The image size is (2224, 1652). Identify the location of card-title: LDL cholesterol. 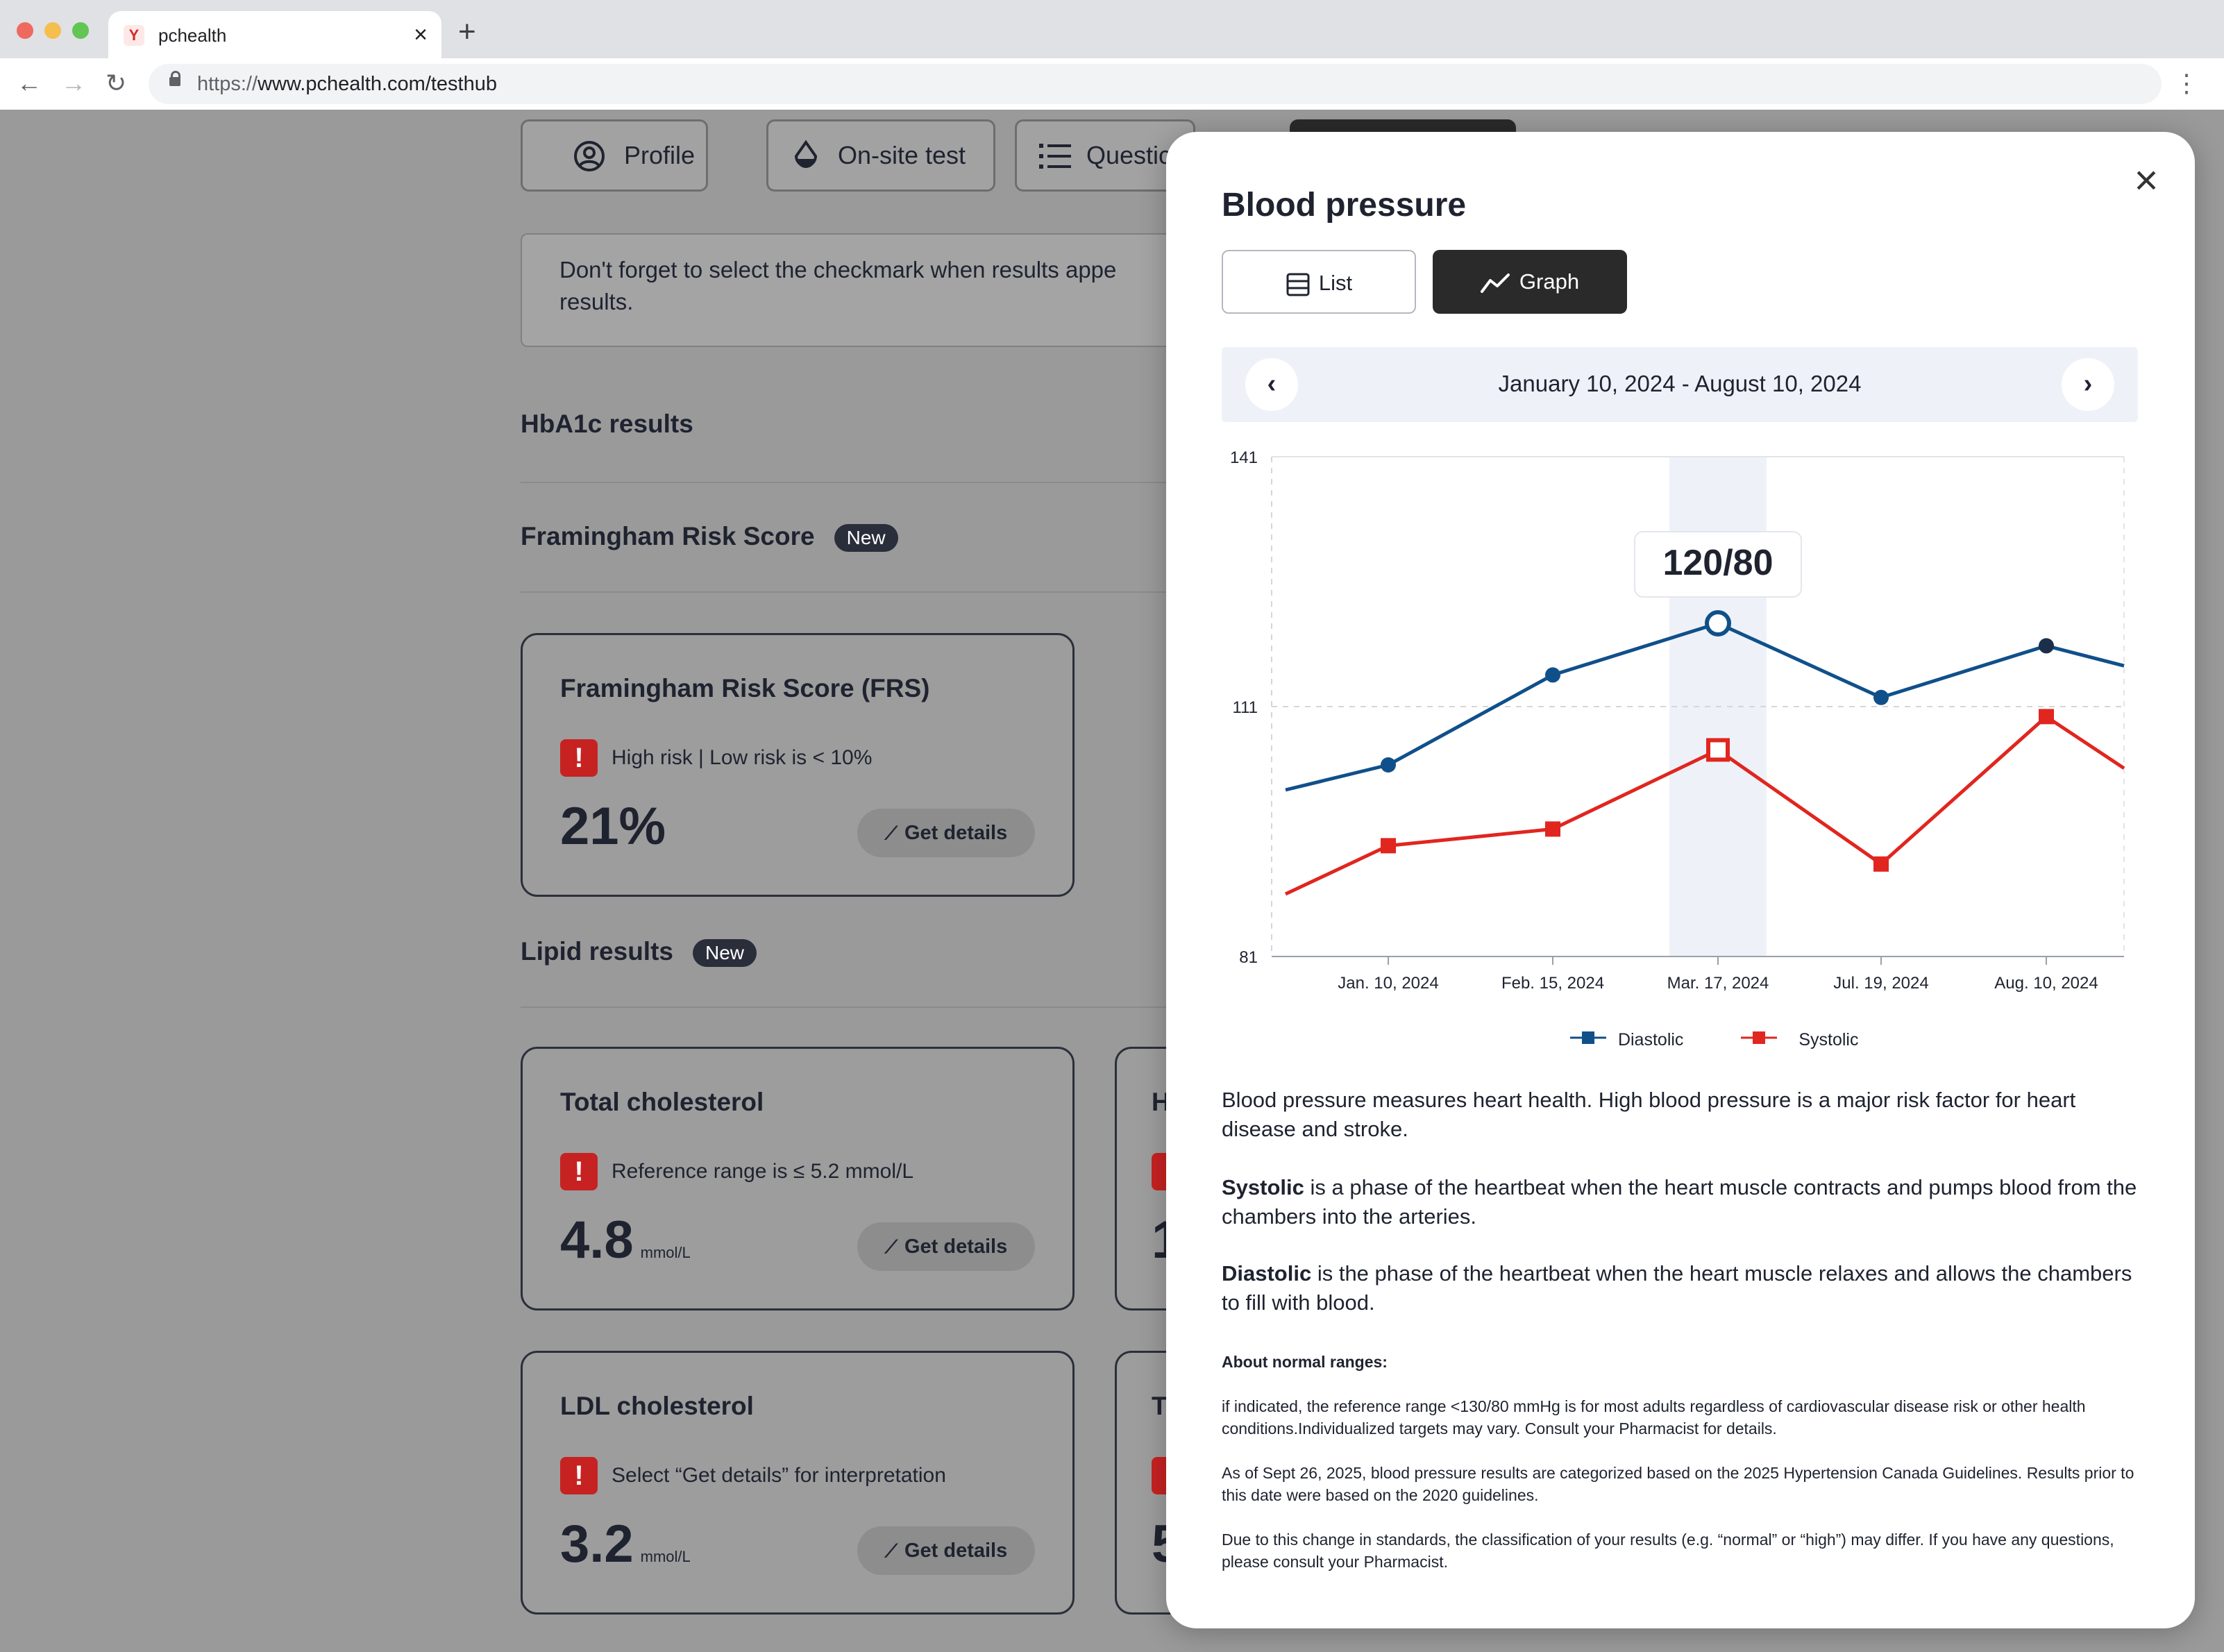
(657, 1406).